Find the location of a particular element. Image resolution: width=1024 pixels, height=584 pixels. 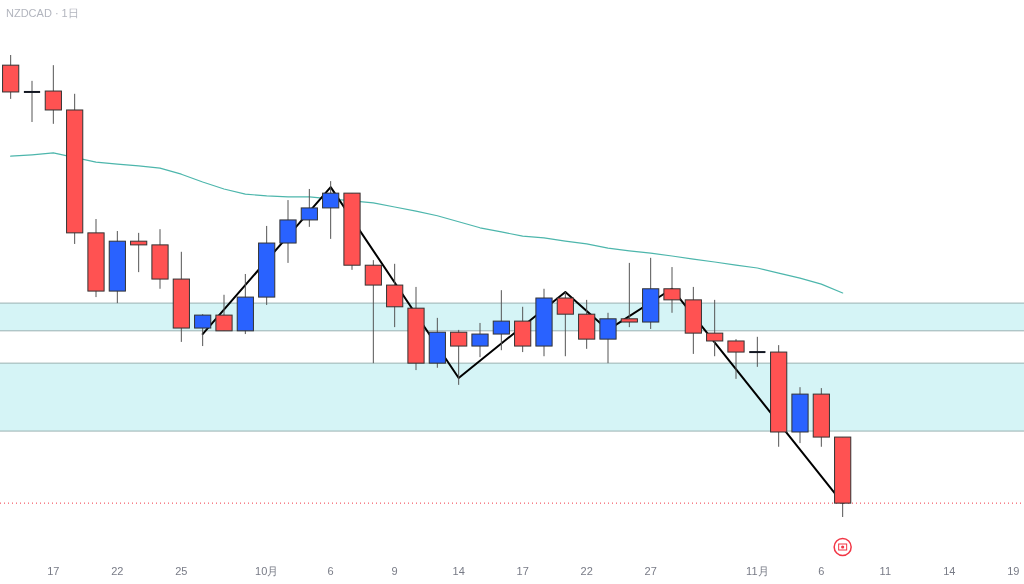

x-tick-label: 27 is located at coordinates (650, 571).